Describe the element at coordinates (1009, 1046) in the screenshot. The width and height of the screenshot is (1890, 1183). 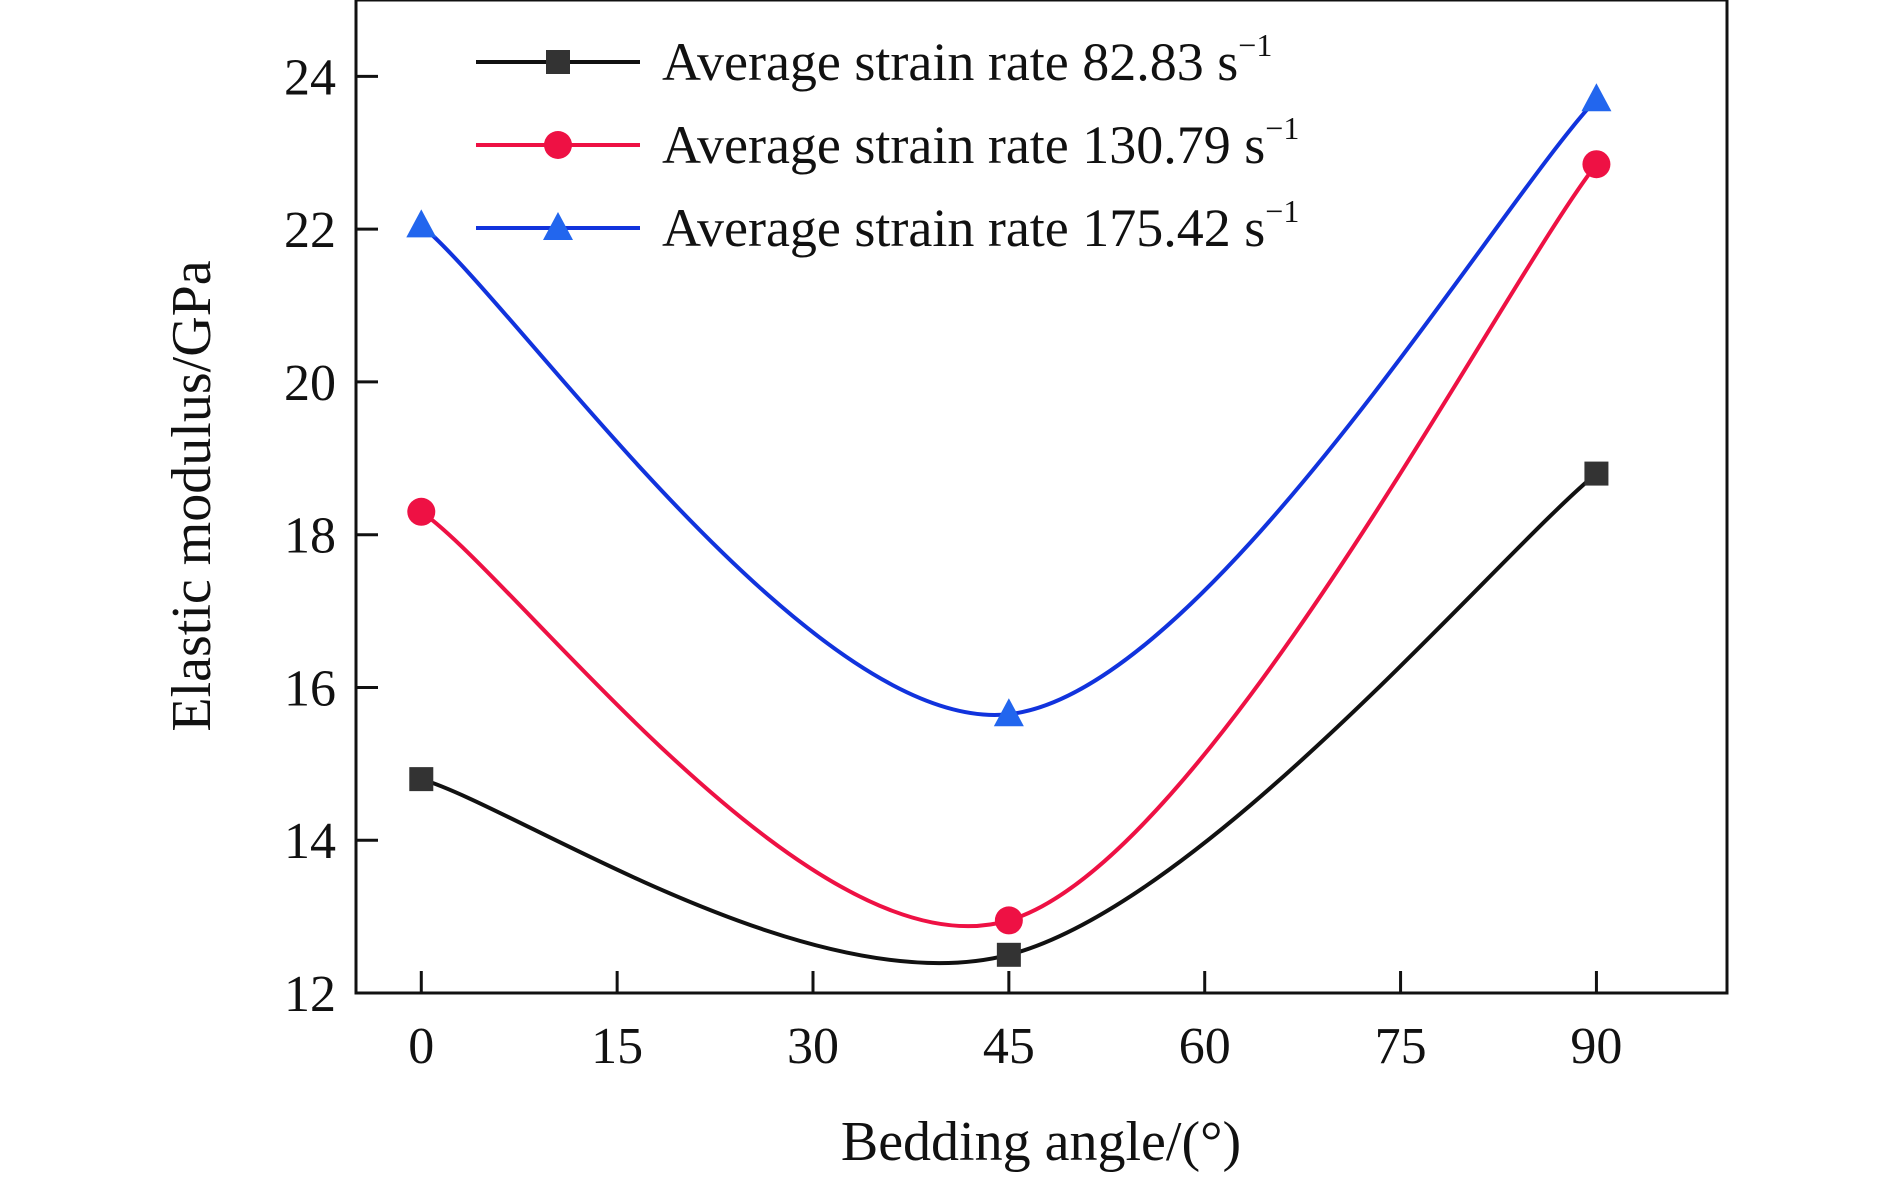
I see `x-tick-label: 45` at that location.